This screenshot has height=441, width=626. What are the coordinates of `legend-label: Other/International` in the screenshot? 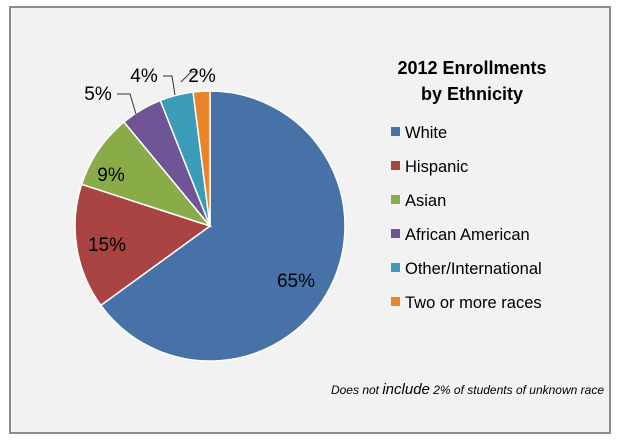 It's located at (473, 269).